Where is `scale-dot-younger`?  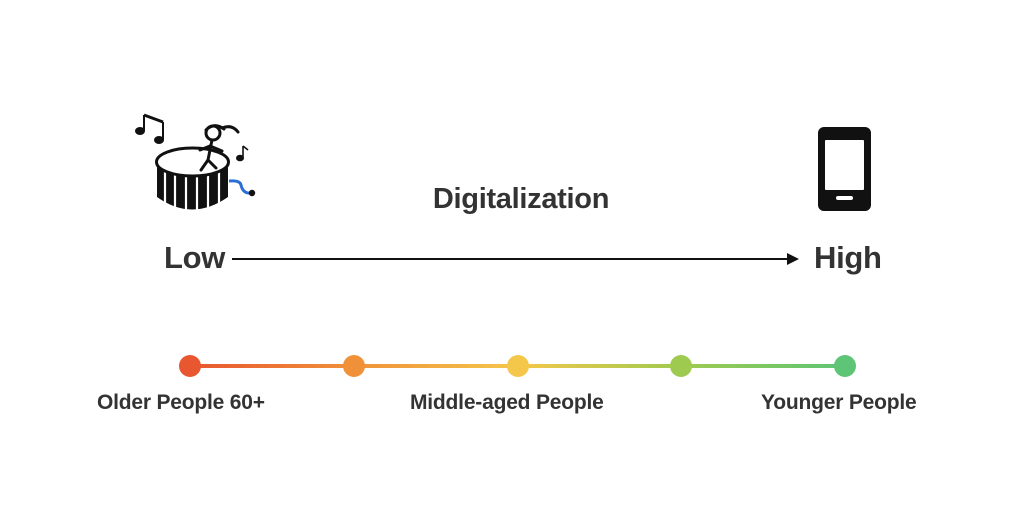
scale-dot-younger is located at coordinates (845, 366).